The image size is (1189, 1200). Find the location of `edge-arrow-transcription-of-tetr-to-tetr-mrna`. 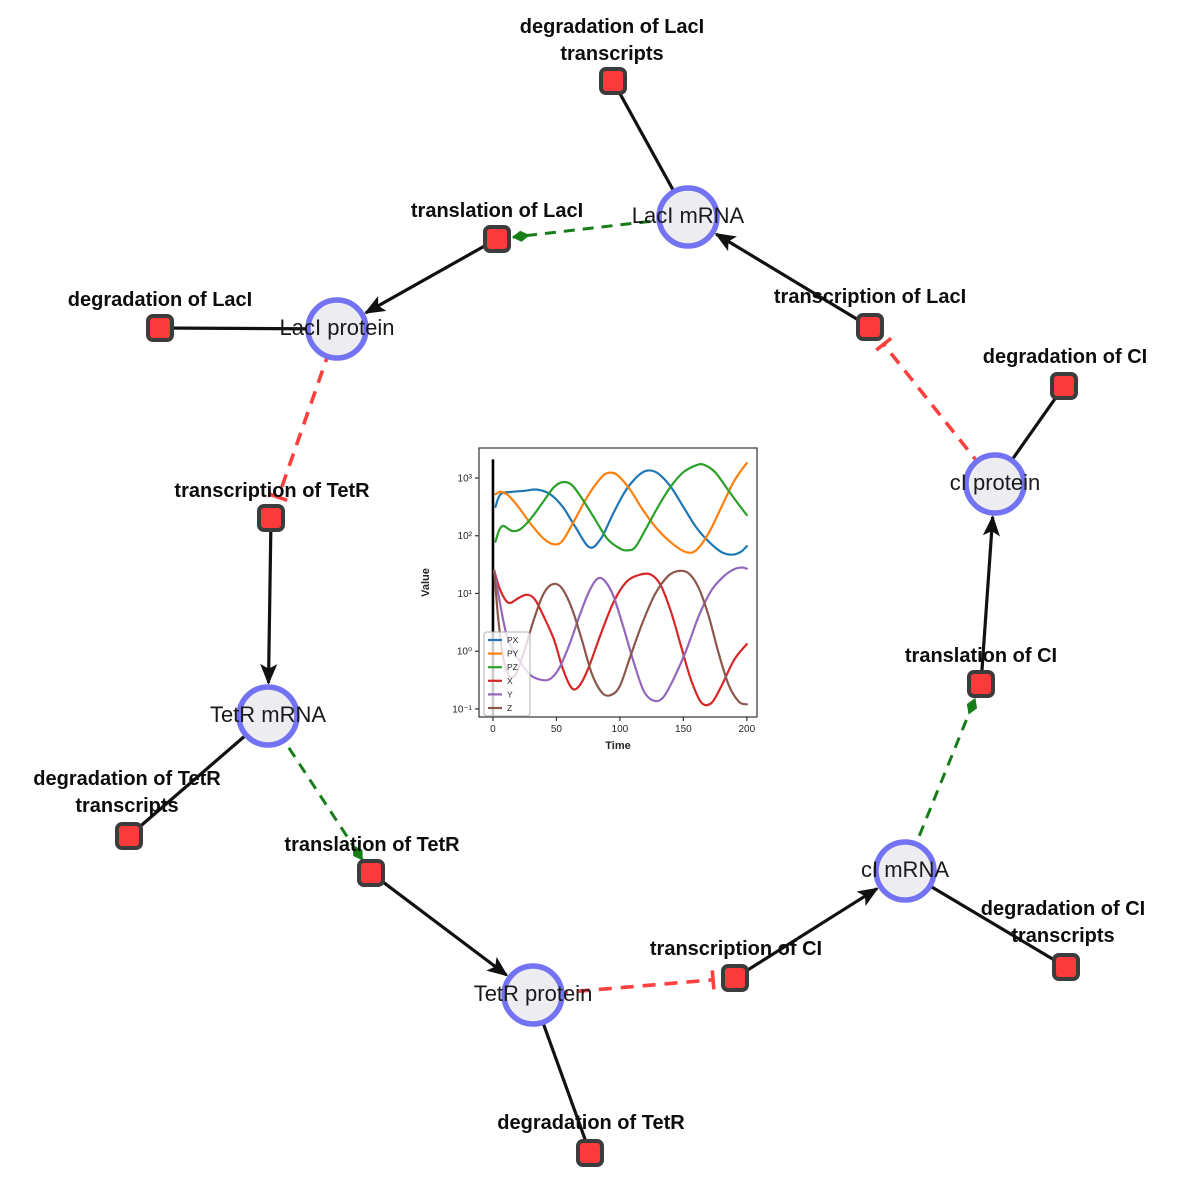

edge-arrow-transcription-of-tetr-to-tetr-mrna is located at coordinates (269, 601).